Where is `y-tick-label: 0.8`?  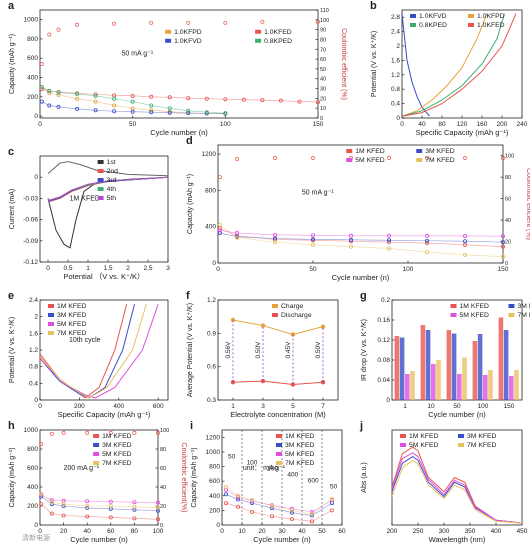
y-tick-label: 0.8 is located at coordinates (395, 89).